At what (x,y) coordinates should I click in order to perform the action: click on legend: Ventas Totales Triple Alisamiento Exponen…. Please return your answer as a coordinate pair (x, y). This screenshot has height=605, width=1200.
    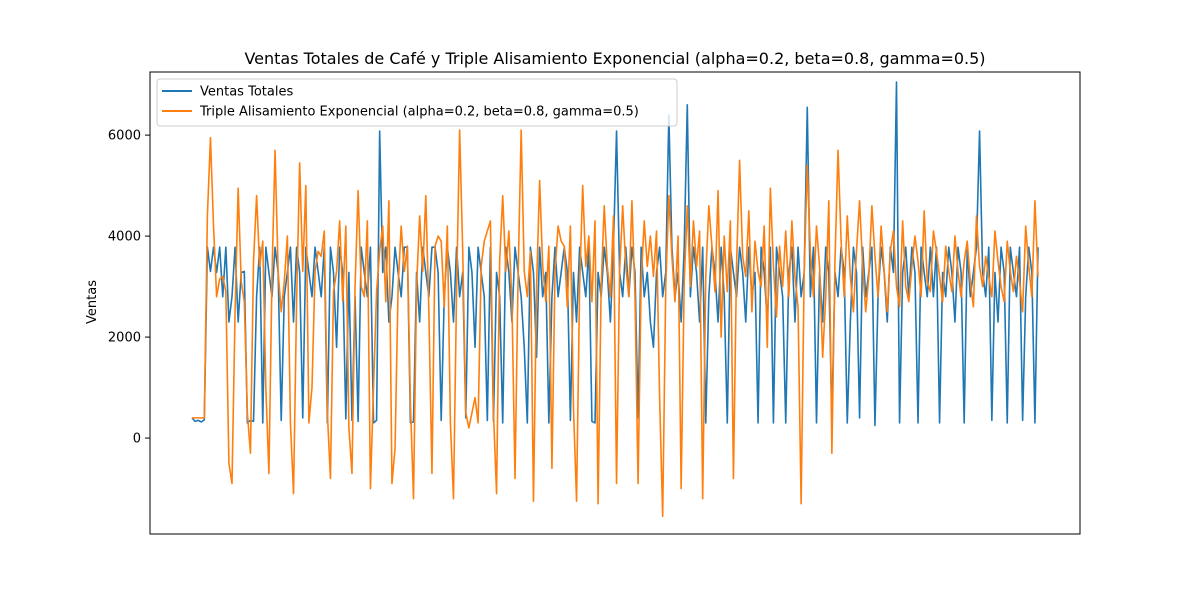
    Looking at the image, I should click on (417, 102).